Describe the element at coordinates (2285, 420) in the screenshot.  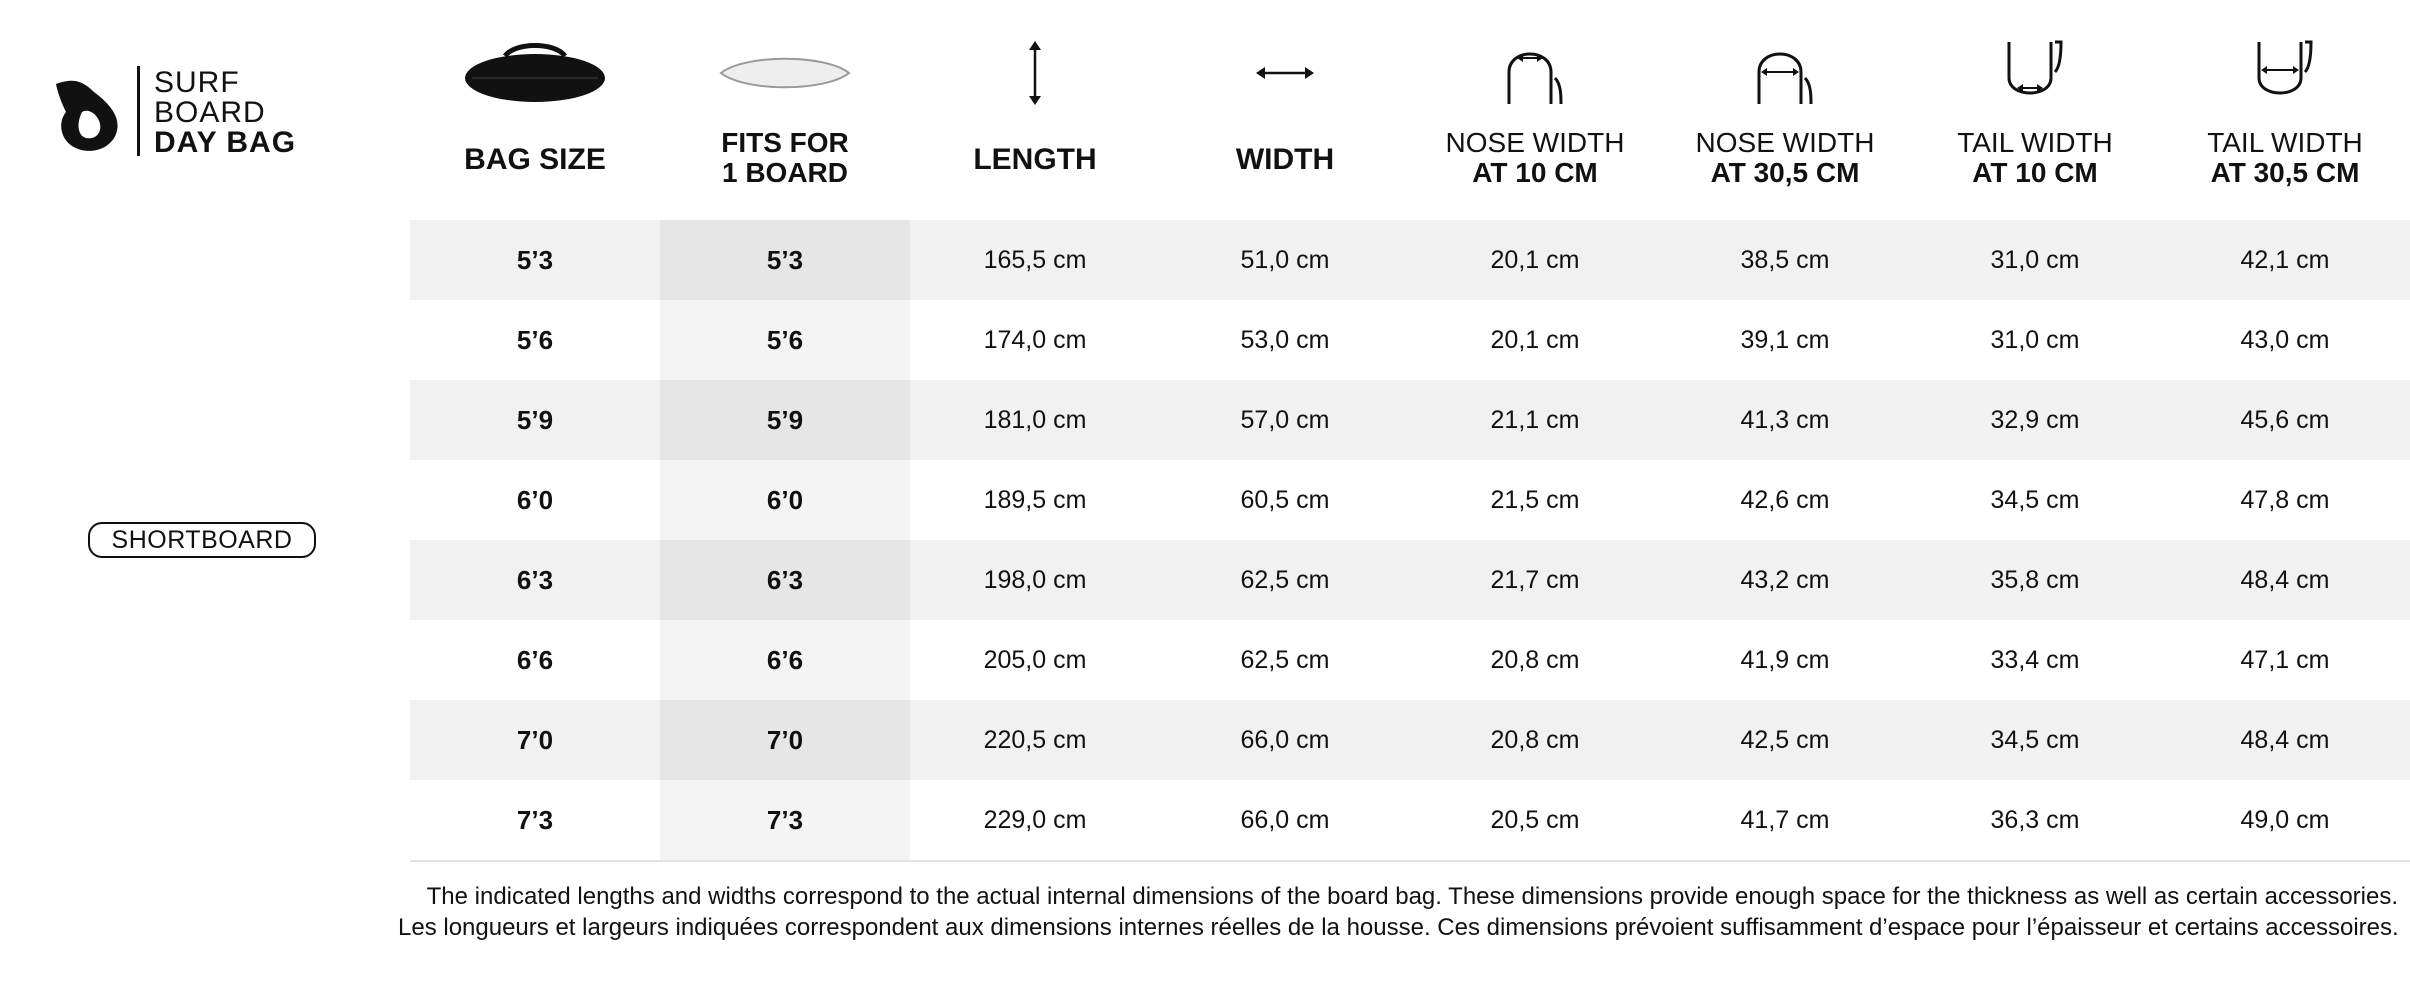
I see `table-cell: 45,6 cm` at that location.